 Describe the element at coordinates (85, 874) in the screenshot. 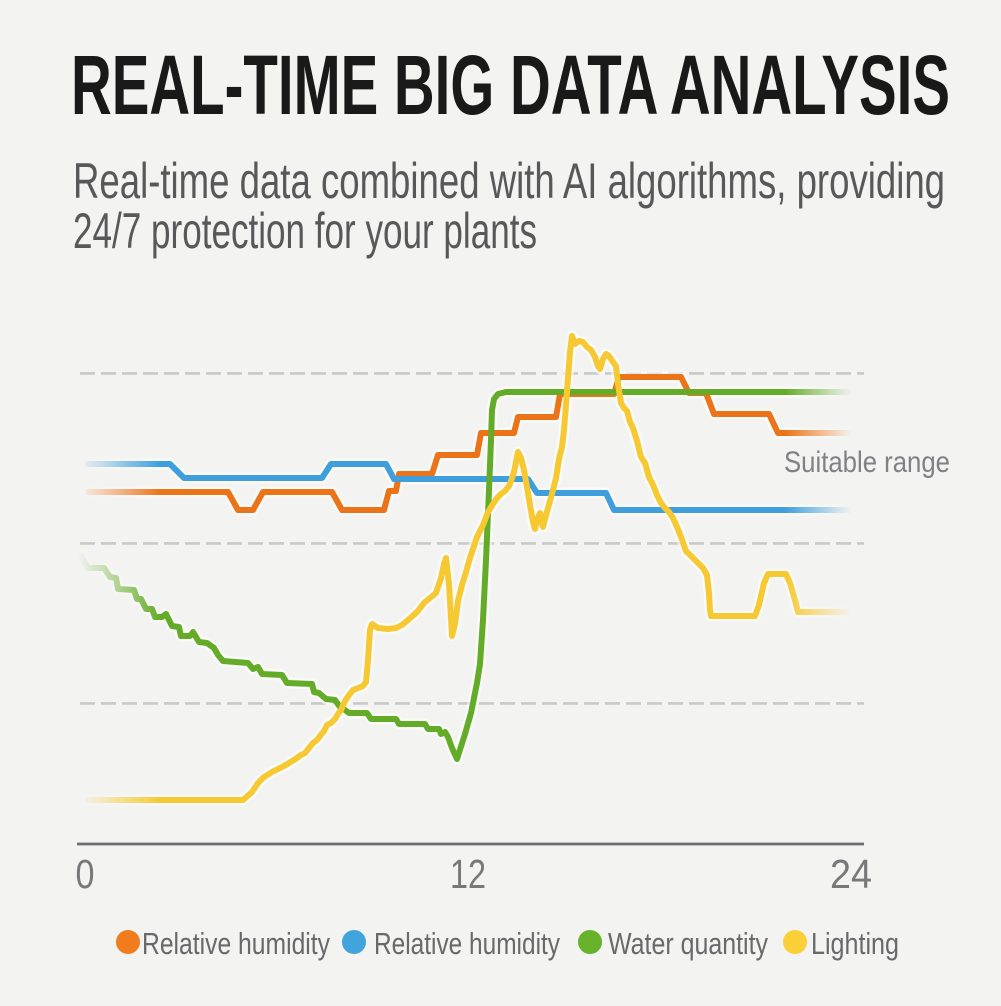

I see `x-tick-label-0: 0` at that location.